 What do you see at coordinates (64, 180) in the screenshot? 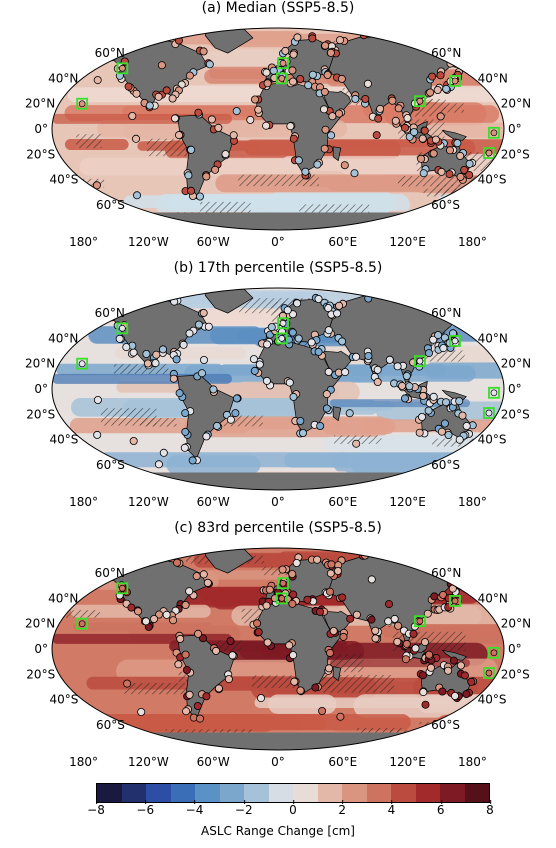
I see `lat-label-left: 40°S` at bounding box center [64, 180].